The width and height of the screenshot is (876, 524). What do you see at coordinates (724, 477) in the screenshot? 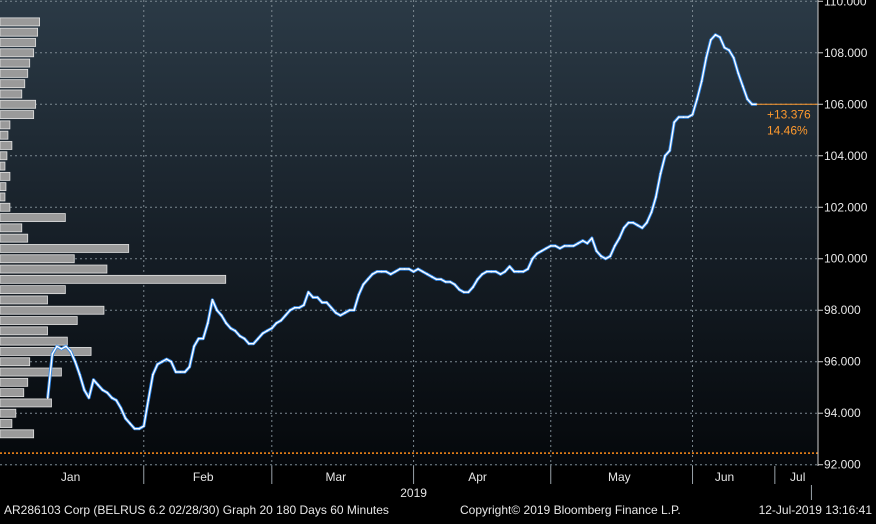
I see `x-tick-label: Jun` at bounding box center [724, 477].